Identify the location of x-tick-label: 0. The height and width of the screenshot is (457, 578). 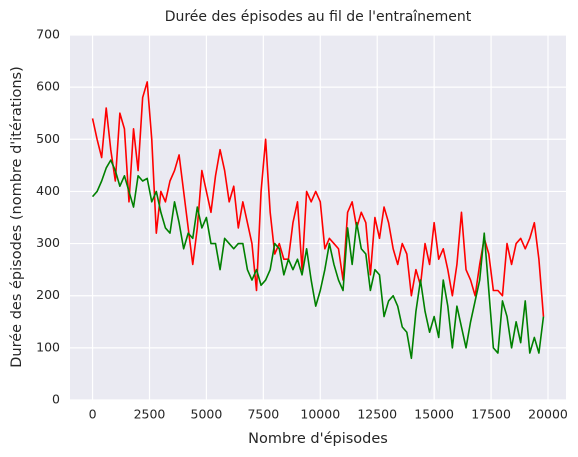
(93, 414).